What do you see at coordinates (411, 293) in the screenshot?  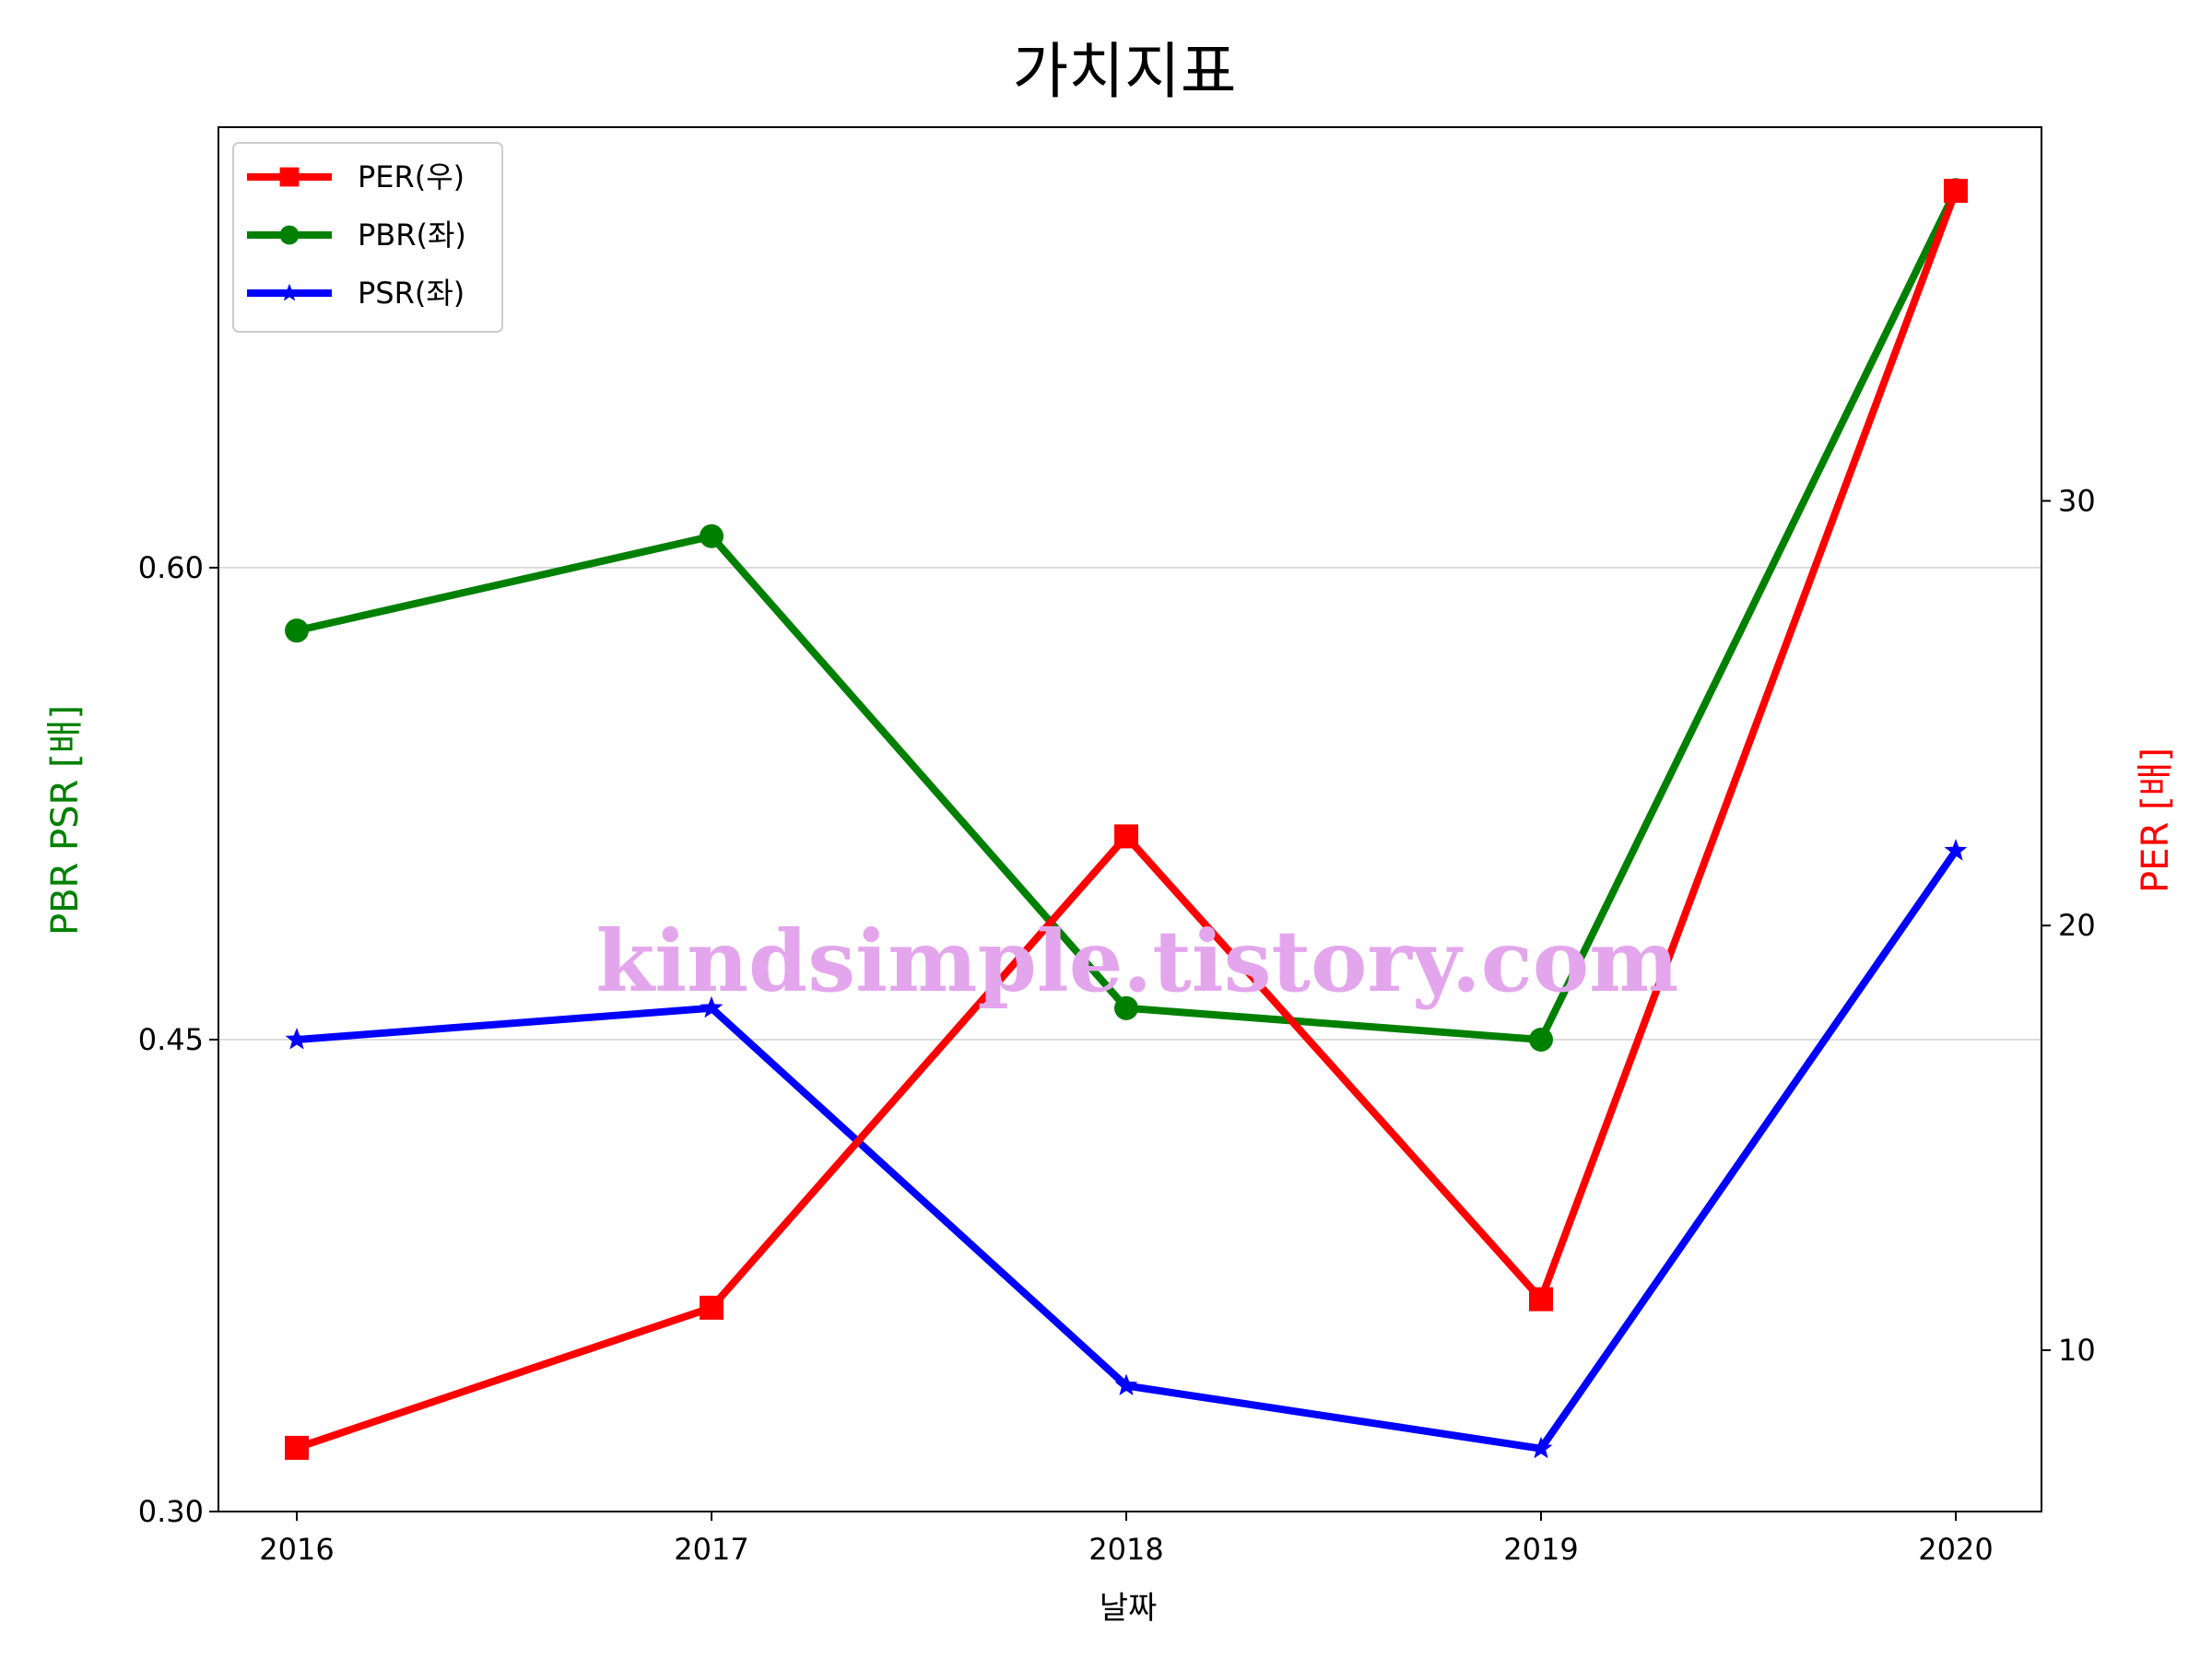 I see `legend-label: PSR(좌)` at bounding box center [411, 293].